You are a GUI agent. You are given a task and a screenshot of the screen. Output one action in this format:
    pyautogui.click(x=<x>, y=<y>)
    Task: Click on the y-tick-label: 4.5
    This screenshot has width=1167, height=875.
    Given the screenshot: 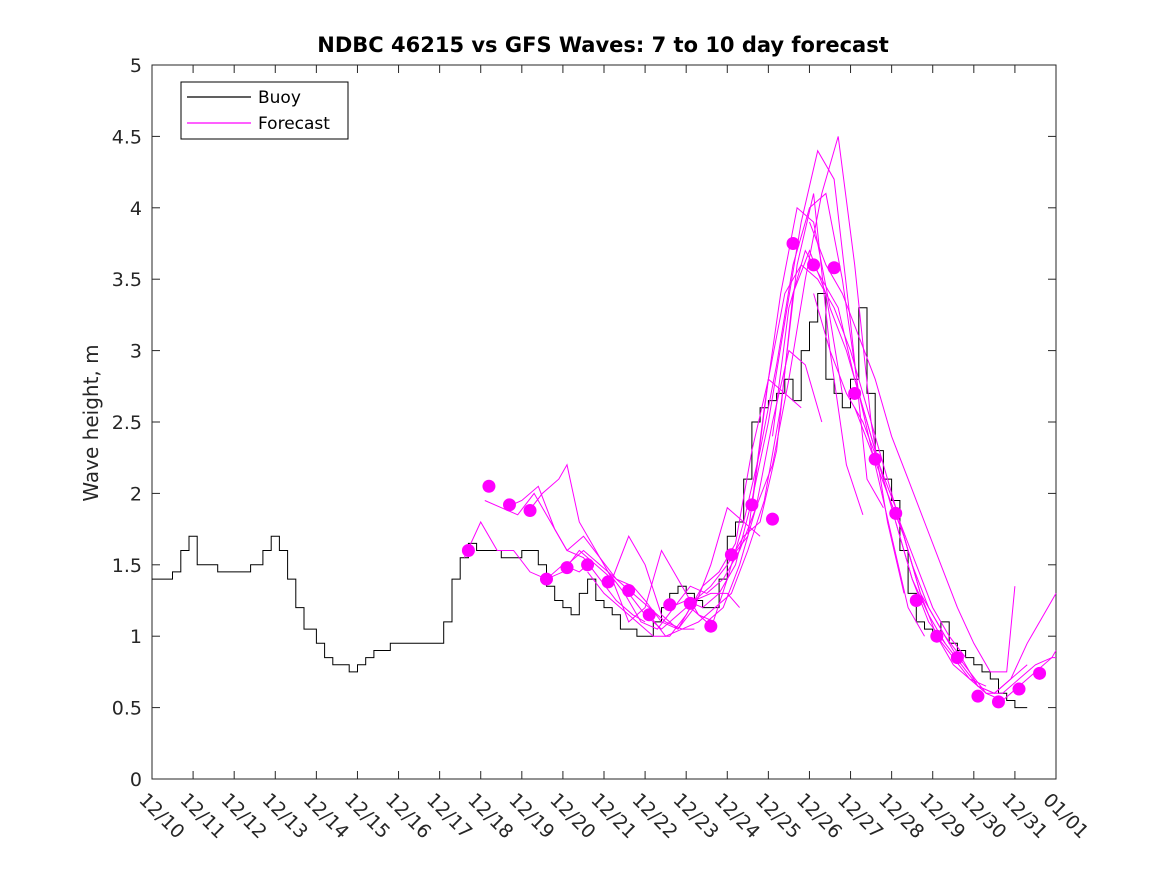 What is the action you would take?
    pyautogui.click(x=127, y=137)
    